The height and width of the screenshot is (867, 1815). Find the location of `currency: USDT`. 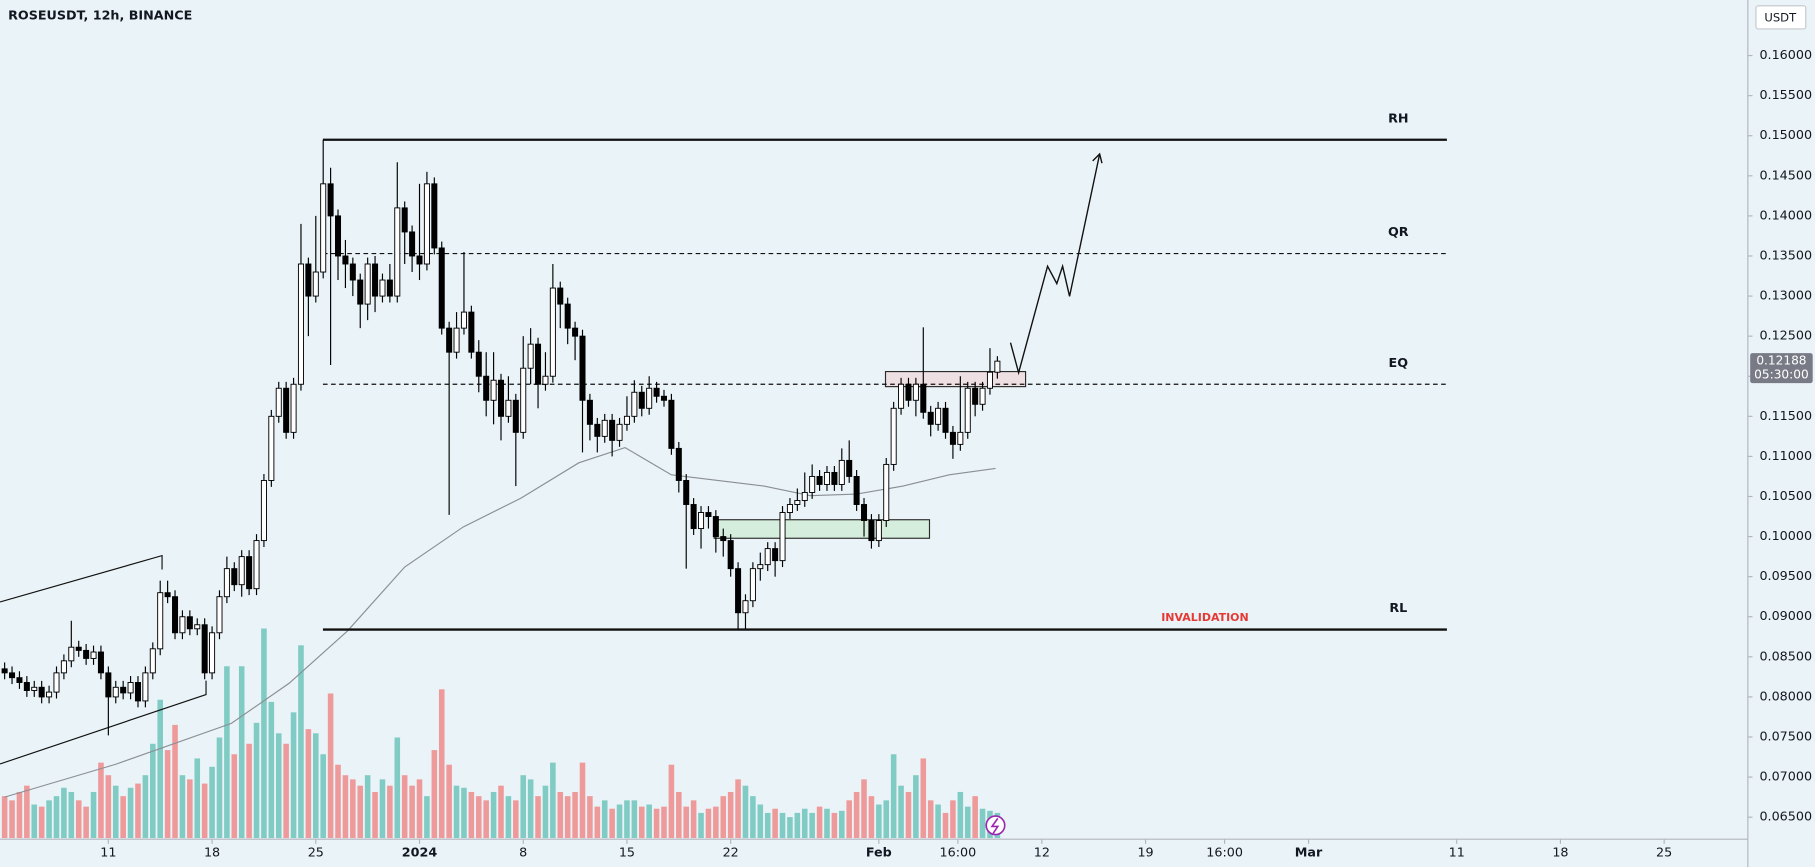

currency: USDT is located at coordinates (1780, 17).